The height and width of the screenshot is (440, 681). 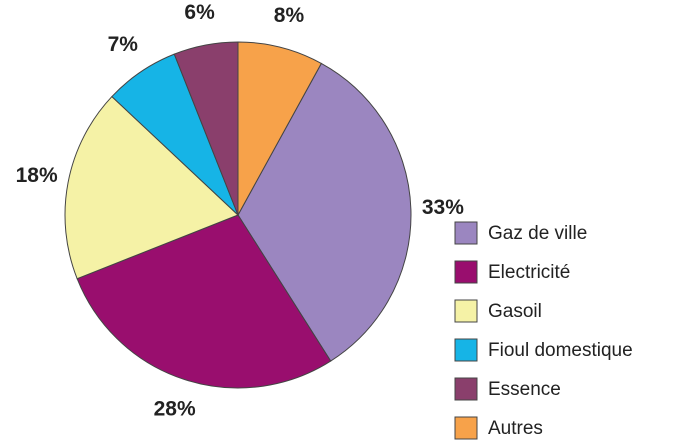 I want to click on legend-label: Autres, so click(x=515, y=428).